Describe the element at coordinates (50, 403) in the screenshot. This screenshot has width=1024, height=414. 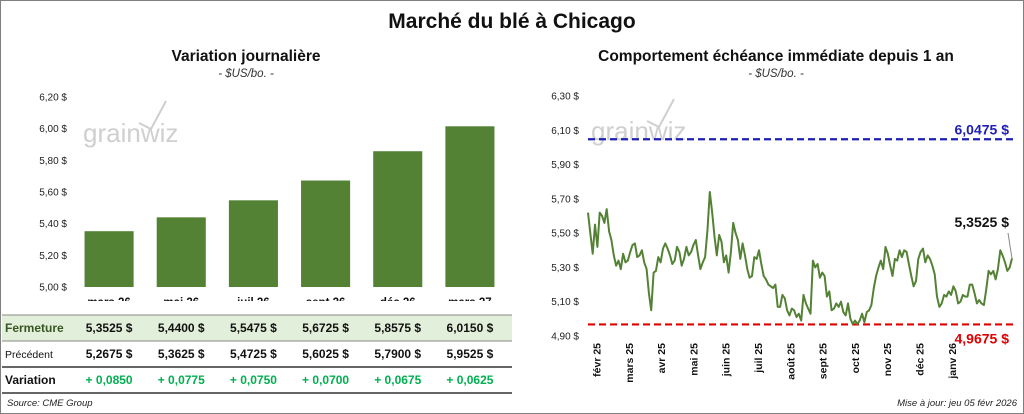
I see `footer-source: Source: CME Group` at that location.